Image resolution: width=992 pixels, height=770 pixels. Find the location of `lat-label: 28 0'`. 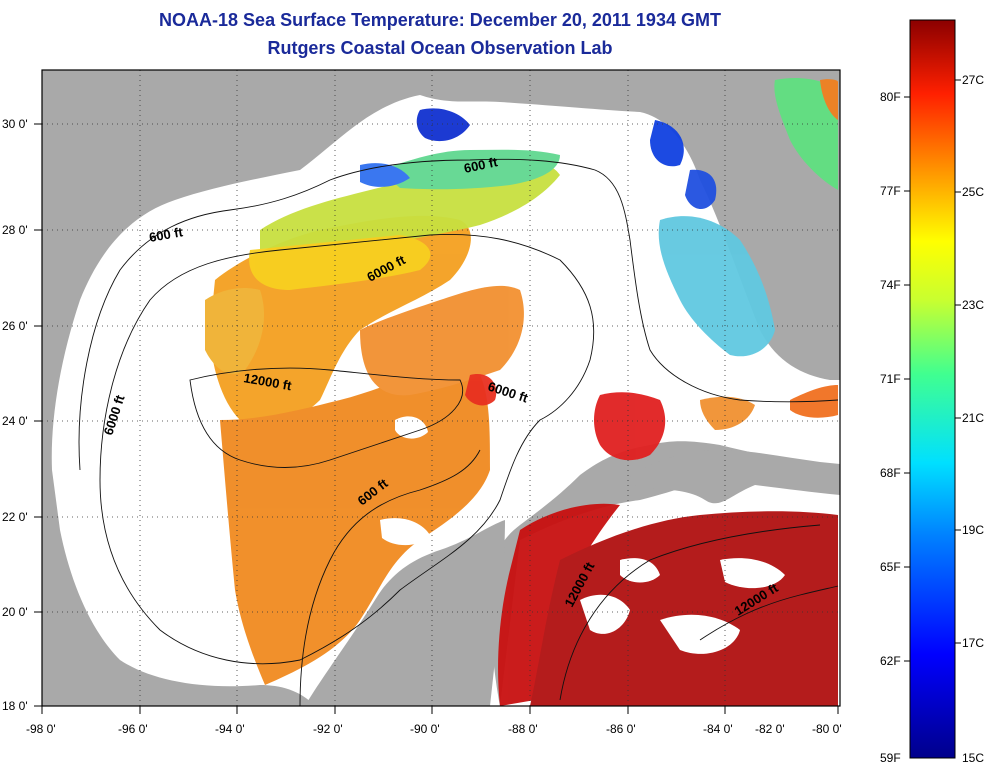

lat-label: 28 0' is located at coordinates (15, 230).